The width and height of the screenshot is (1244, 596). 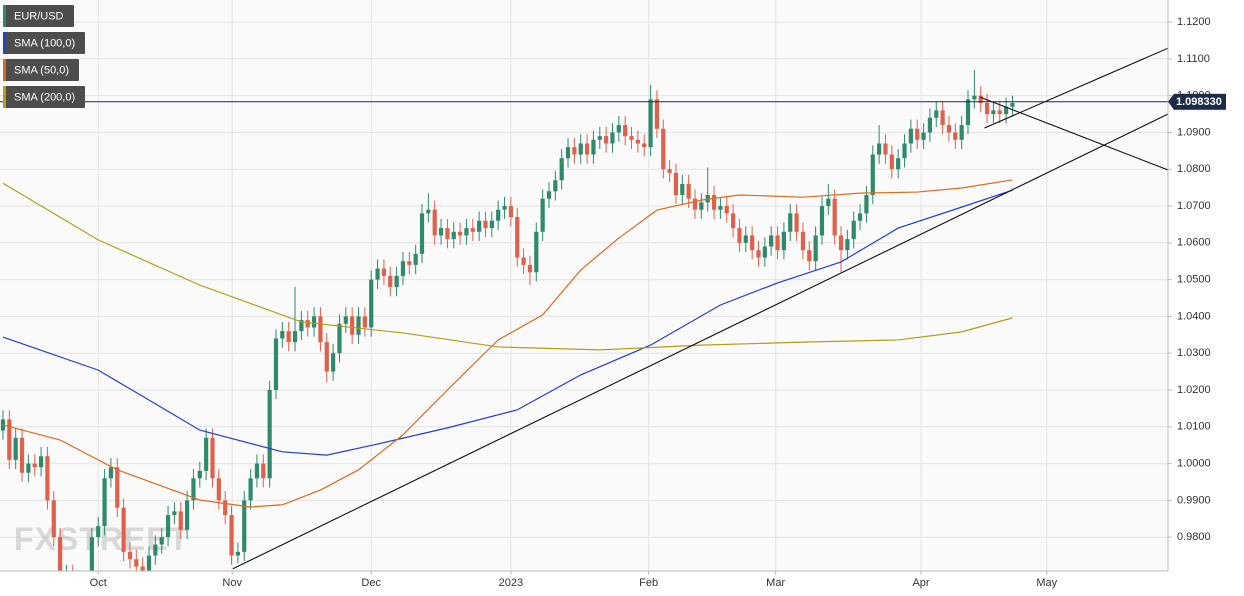 I want to click on legend-label: EUR/USD, so click(x=39, y=16).